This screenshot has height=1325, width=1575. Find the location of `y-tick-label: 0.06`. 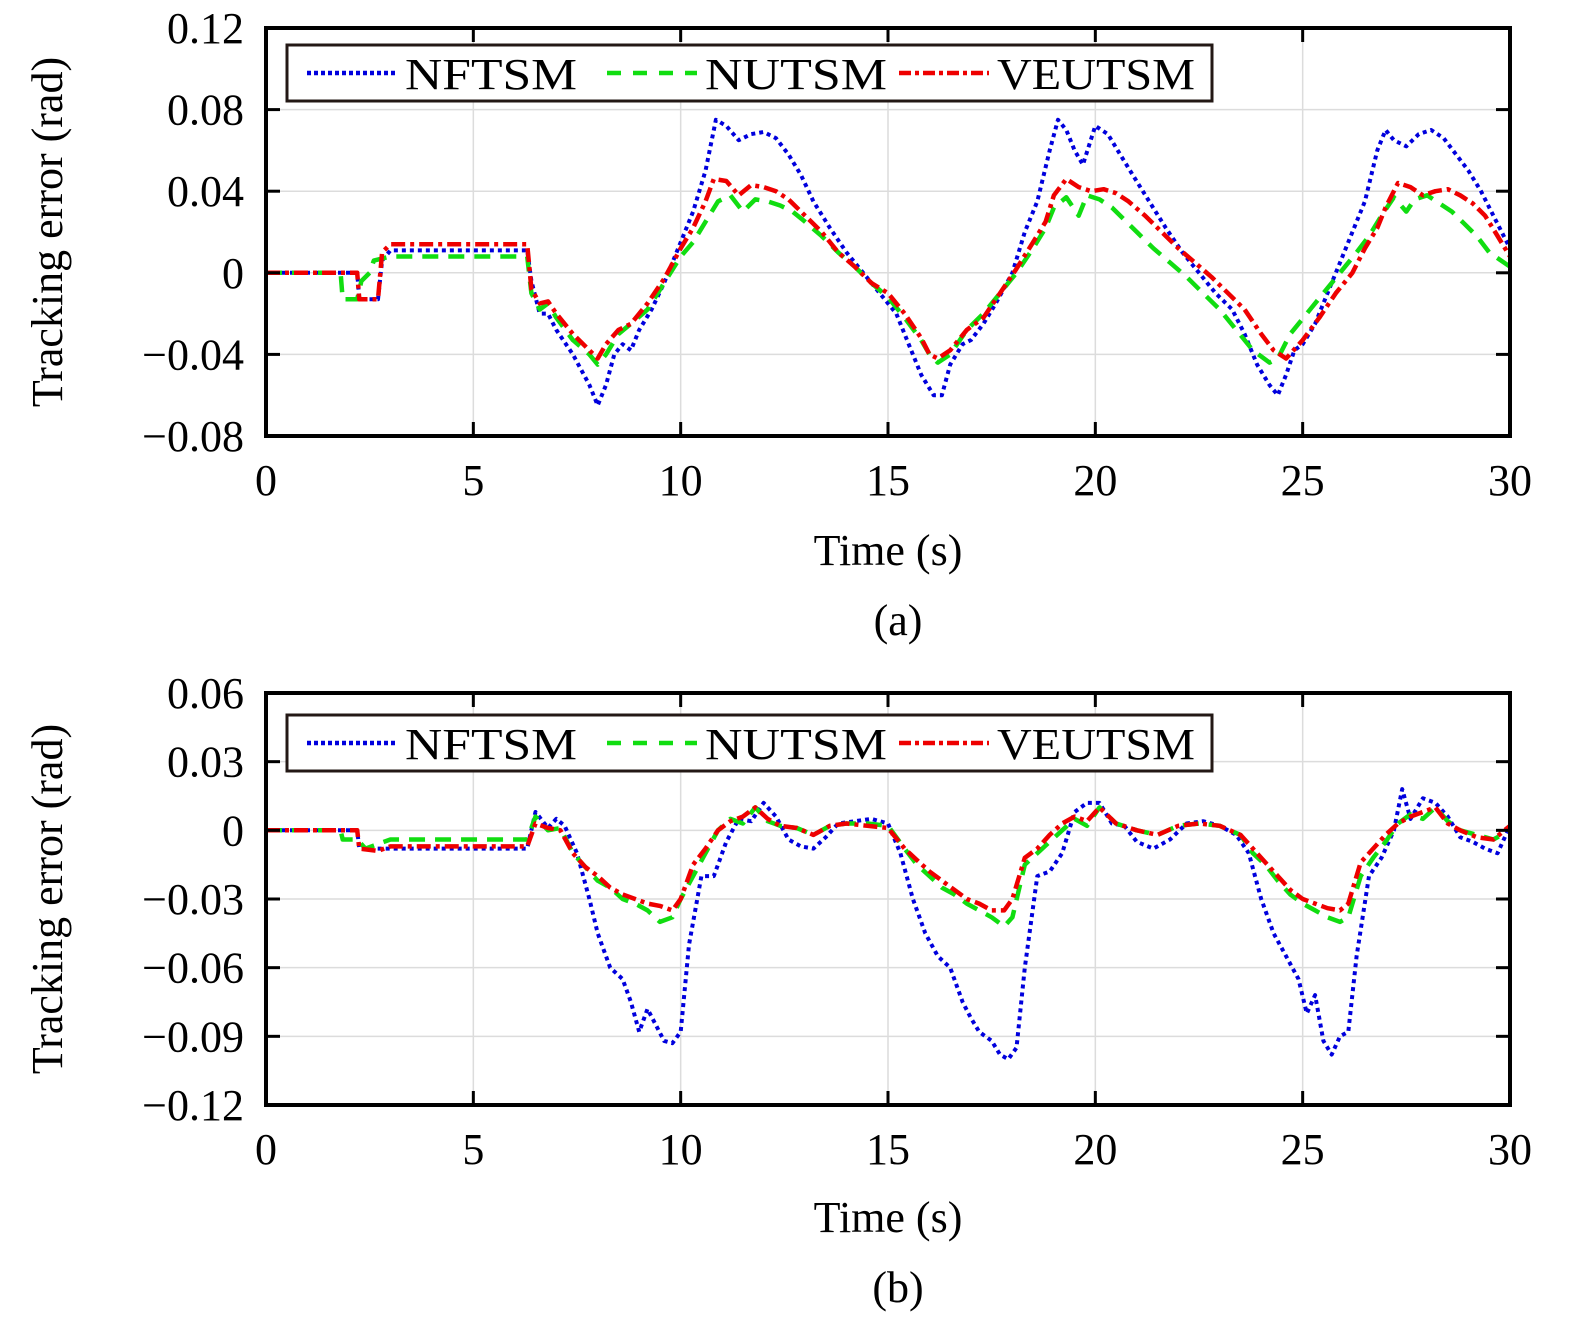

y-tick-label: 0.06 is located at coordinates (205, 693).